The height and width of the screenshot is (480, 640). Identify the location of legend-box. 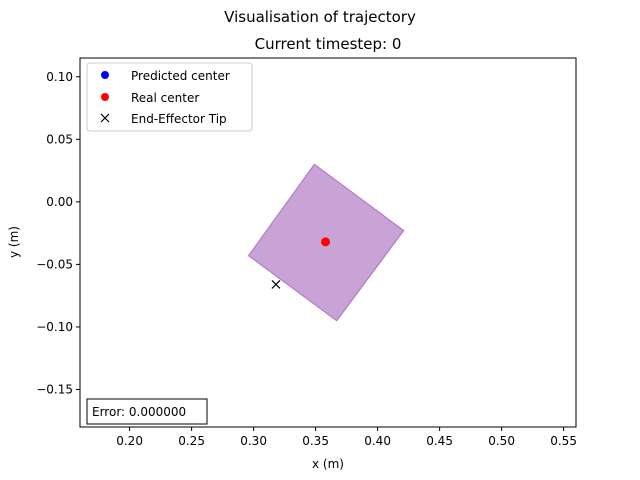
(169, 97).